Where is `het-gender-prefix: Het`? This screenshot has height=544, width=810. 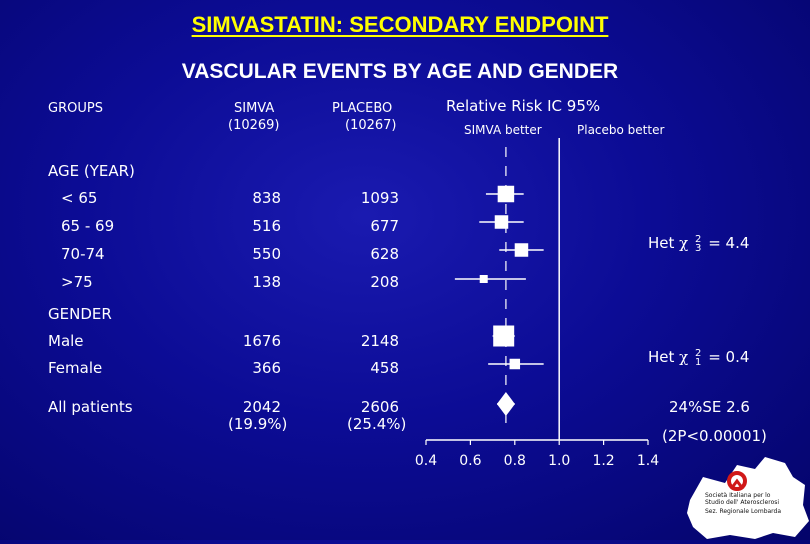 het-gender-prefix: Het is located at coordinates (661, 357).